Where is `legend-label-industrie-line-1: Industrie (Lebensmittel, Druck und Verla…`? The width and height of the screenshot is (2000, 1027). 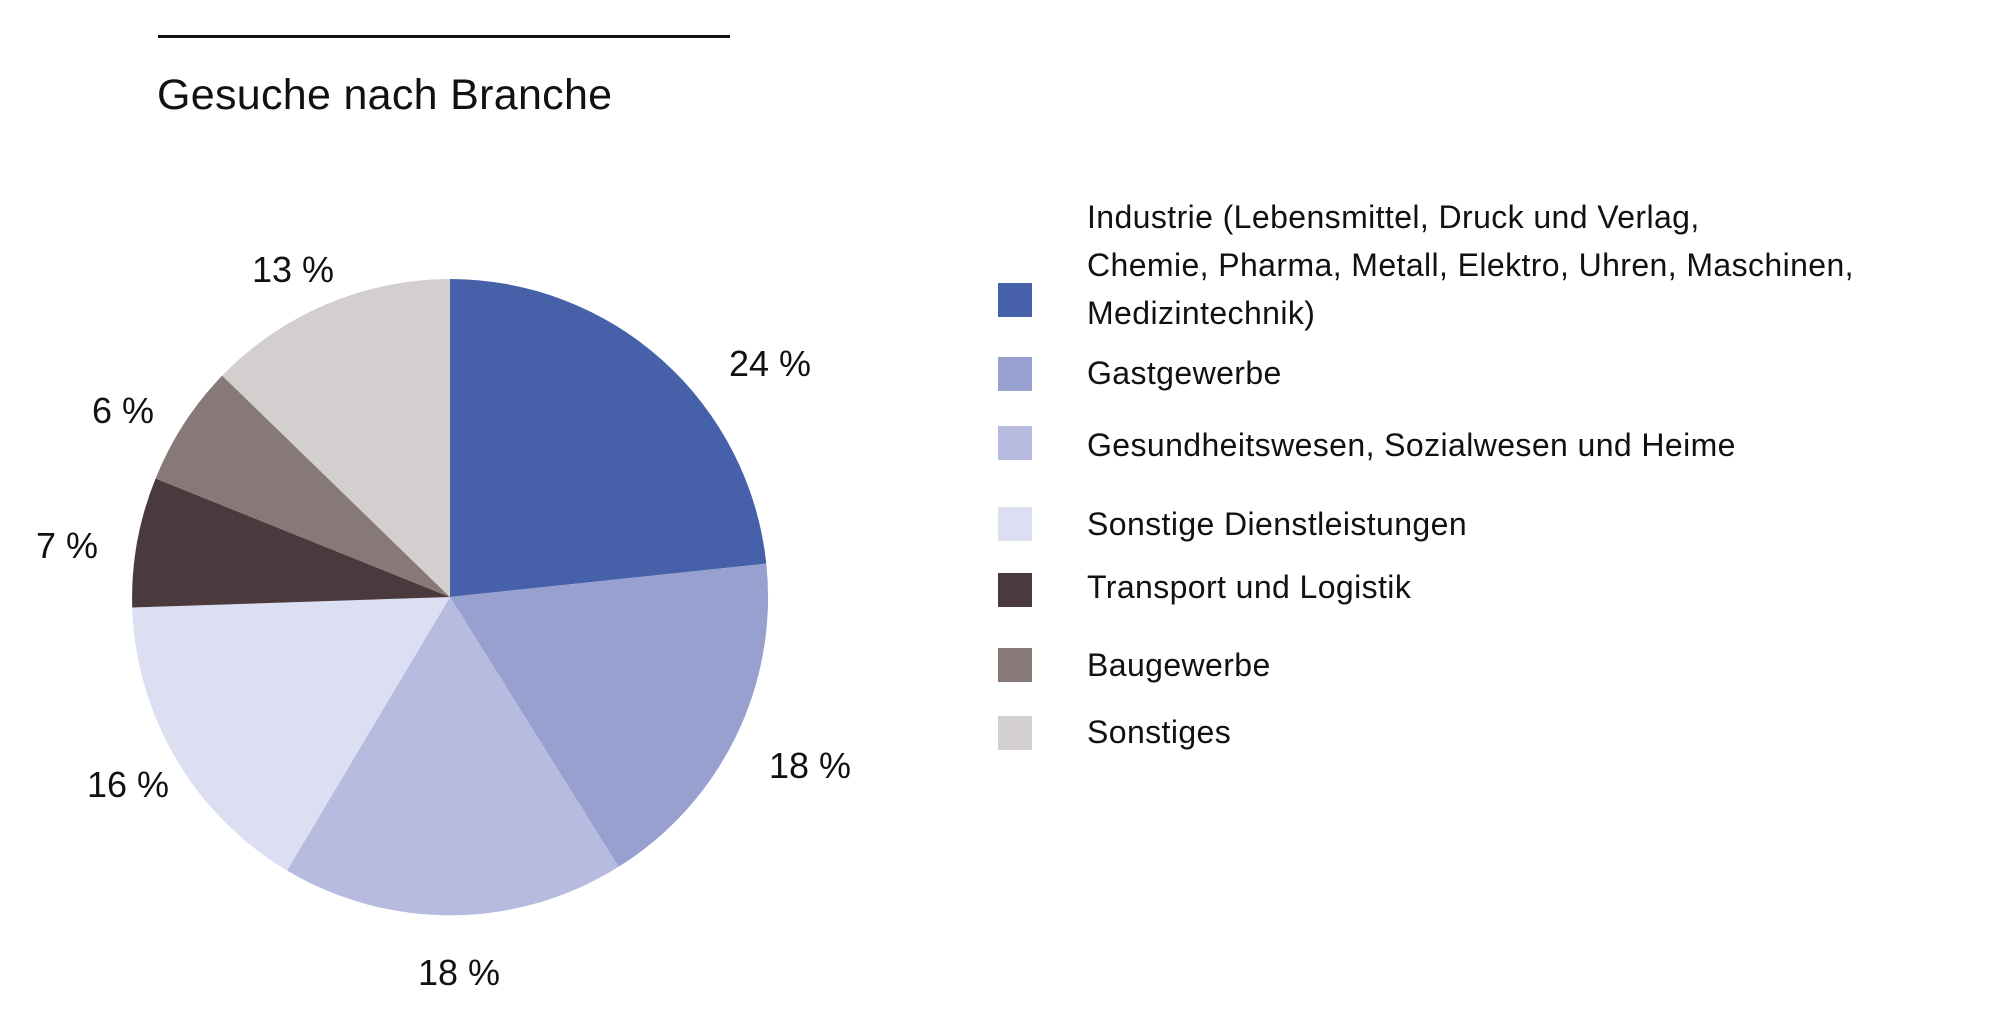
legend-label-industrie-line-1: Industrie (Lebensmittel, Druck und Verla… is located at coordinates (1393, 217).